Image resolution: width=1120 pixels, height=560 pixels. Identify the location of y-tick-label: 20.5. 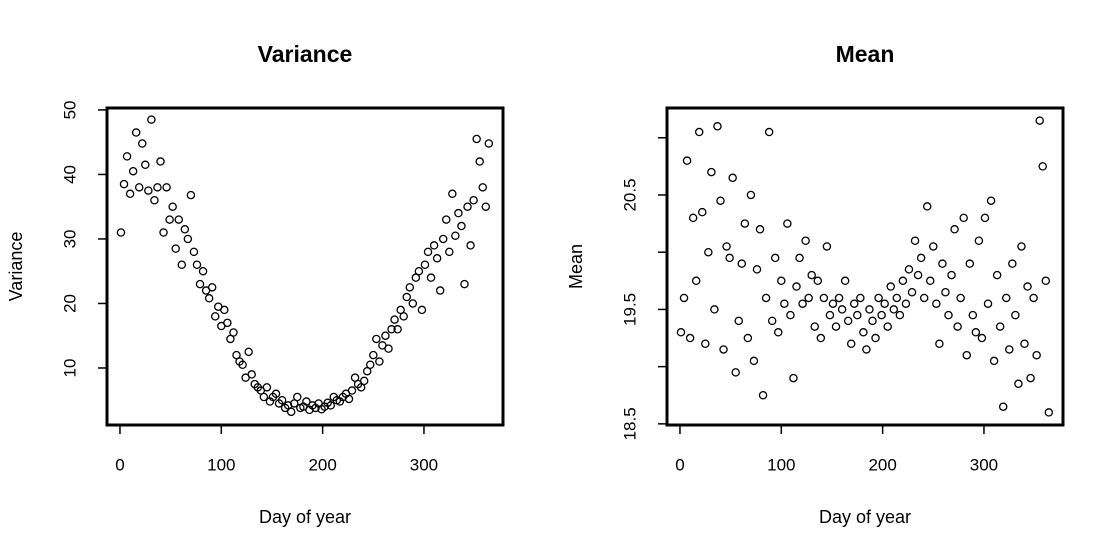
(629, 194).